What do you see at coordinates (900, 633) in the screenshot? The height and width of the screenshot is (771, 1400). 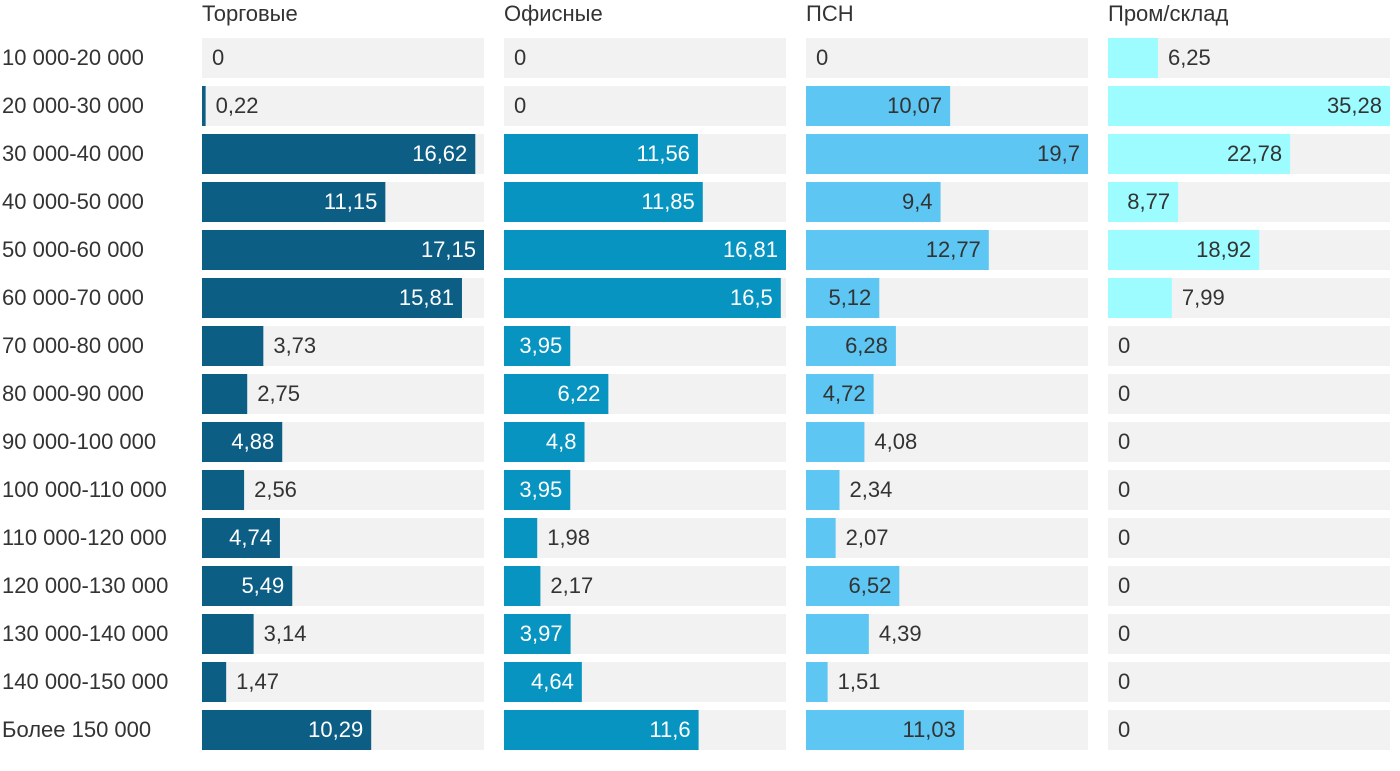 I see `value-label: 4,39` at bounding box center [900, 633].